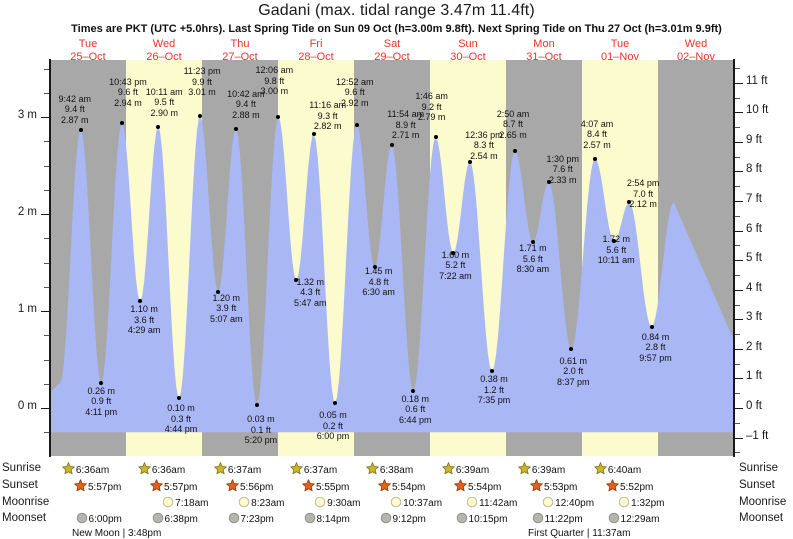  Describe the element at coordinates (332, 425) in the screenshot. I see `tide-height-ft: 0.2 ft` at that location.